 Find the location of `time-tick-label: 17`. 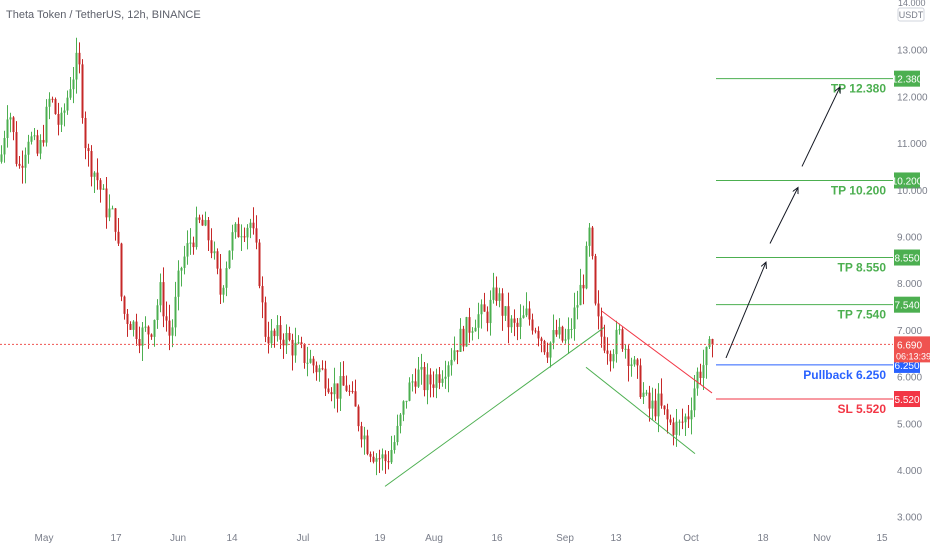

time-tick-label: 17 is located at coordinates (116, 538).